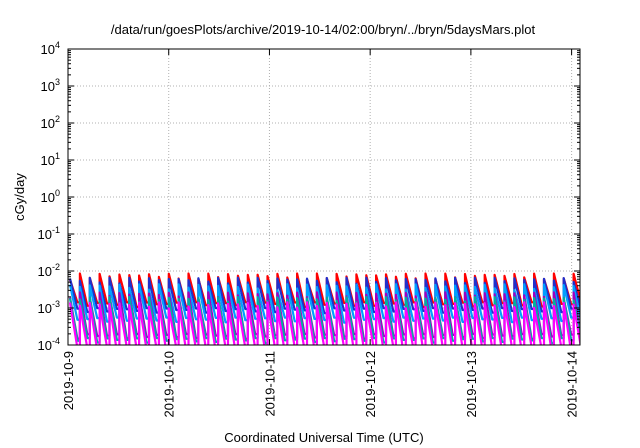 The width and height of the screenshot is (640, 448). What do you see at coordinates (370, 384) in the screenshot?
I see `x-tick-label: 2019-10-12` at bounding box center [370, 384].